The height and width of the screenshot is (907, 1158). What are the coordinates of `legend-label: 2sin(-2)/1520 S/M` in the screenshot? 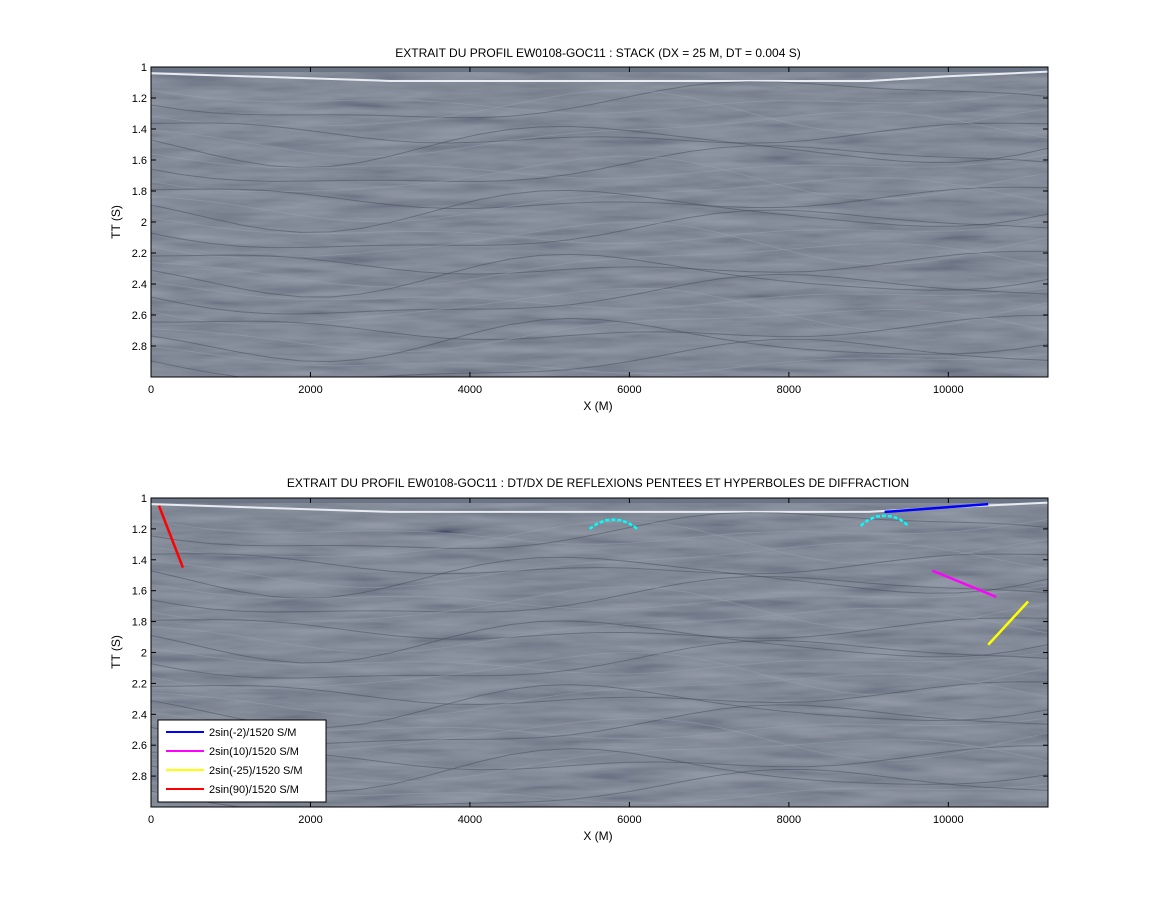 It's located at (252, 733).